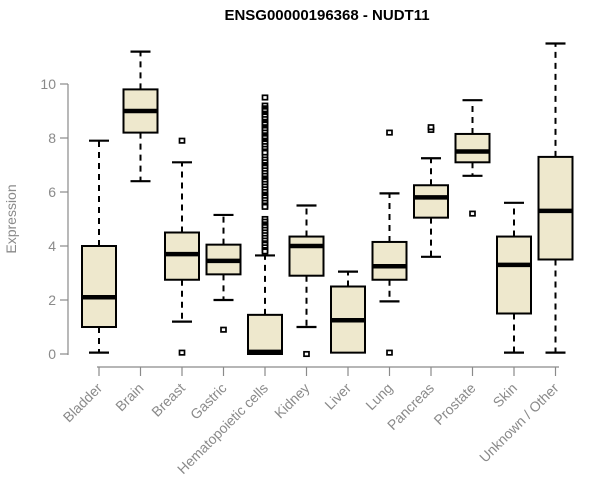 Image resolution: width=600 pixels, height=500 pixels. Describe the element at coordinates (472, 148) in the screenshot. I see `box-prostate` at that location.